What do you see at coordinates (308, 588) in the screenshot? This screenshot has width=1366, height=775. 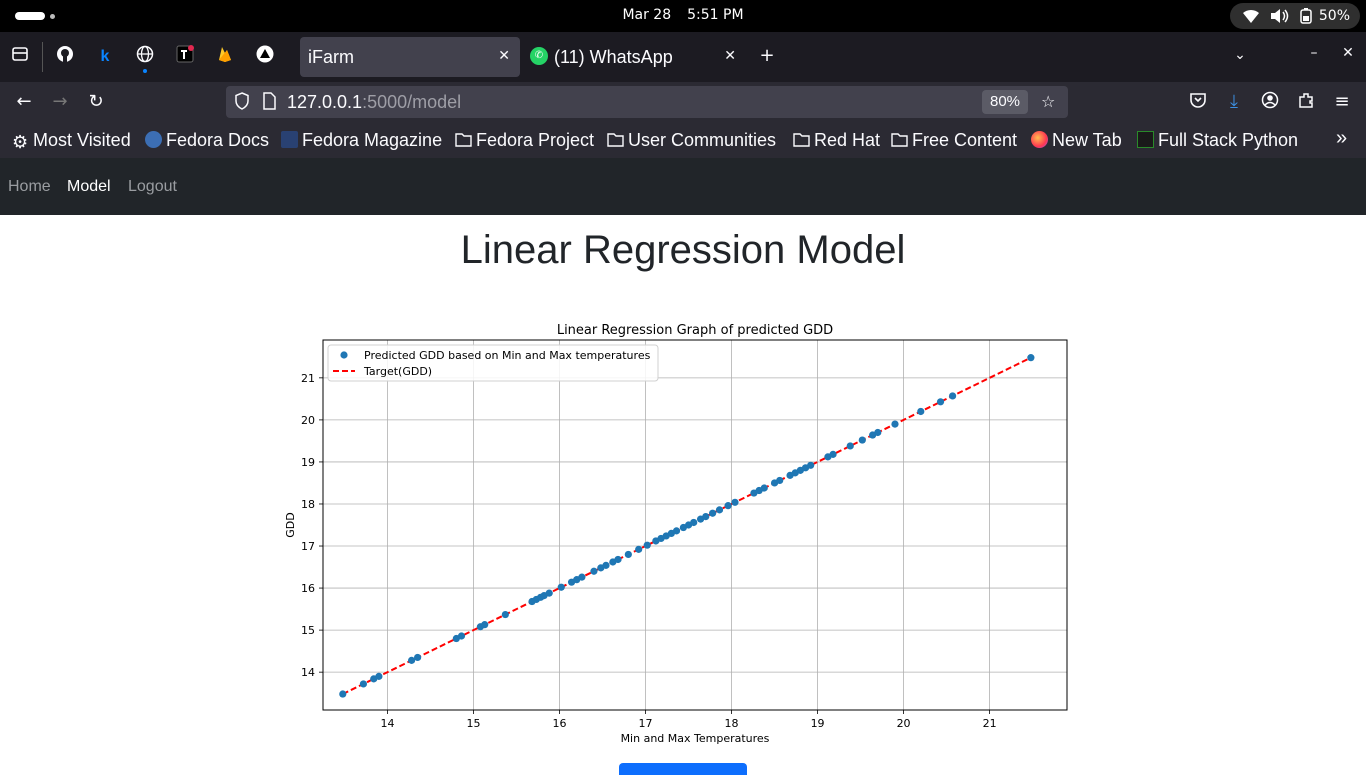 I see `y-tick-label: 16` at bounding box center [308, 588].